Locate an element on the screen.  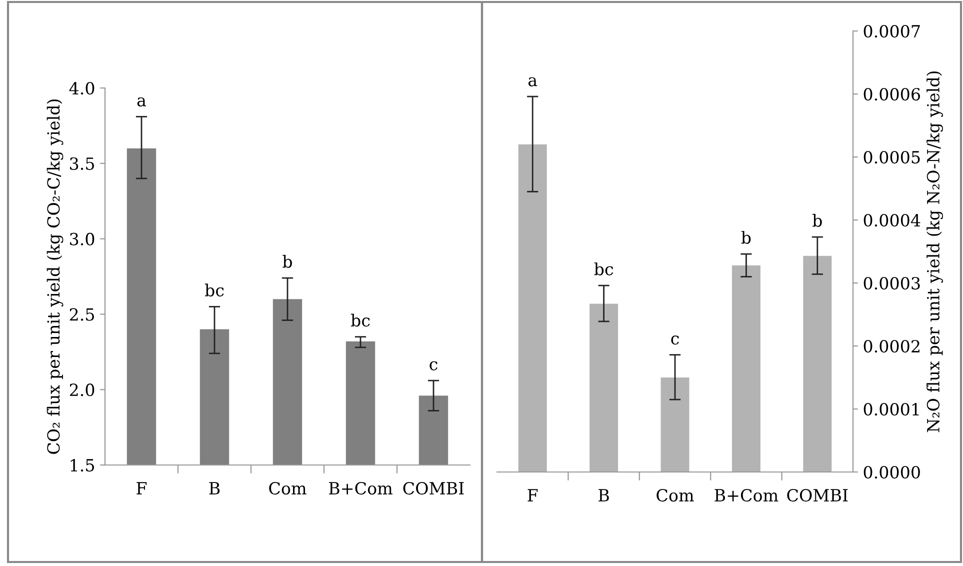
y-tick-label: 3.0 is located at coordinates (82, 239).